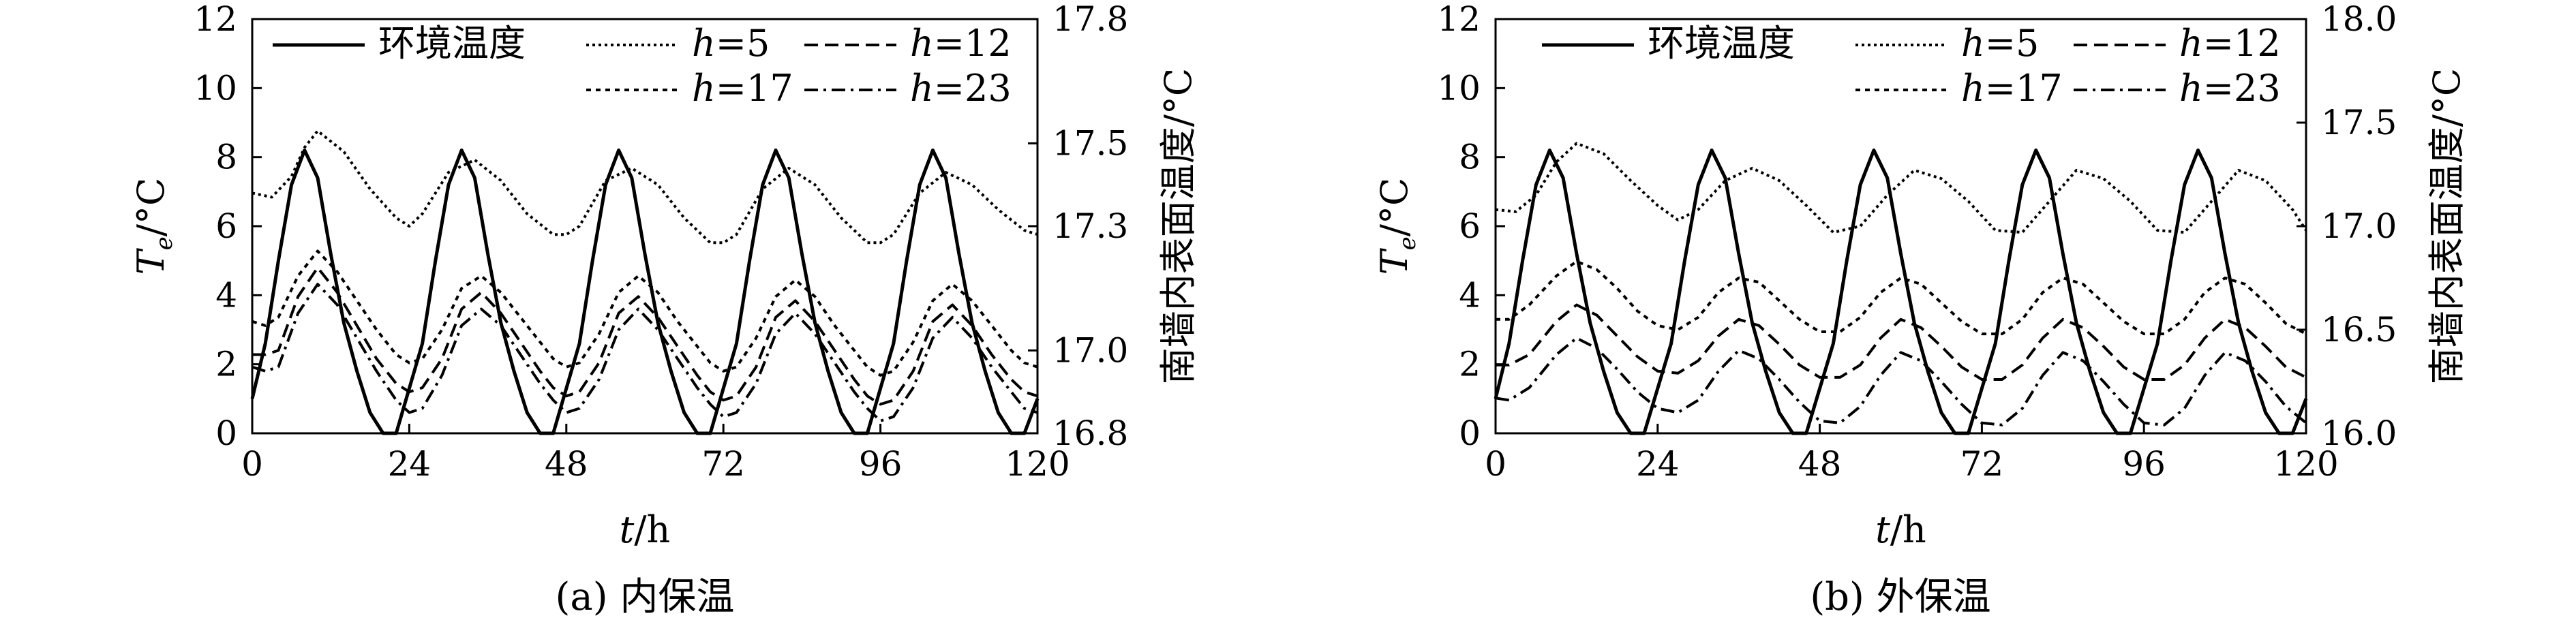 This screenshot has height=622, width=2576. Describe the element at coordinates (1090, 434) in the screenshot. I see `y-right-tick-label: 16.8` at that location.